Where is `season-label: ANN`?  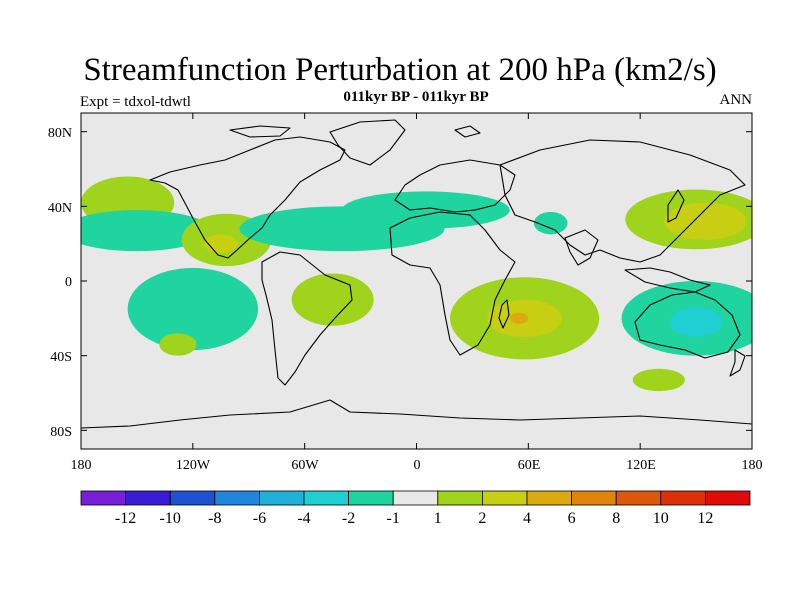
season-label: ANN is located at coordinates (736, 100).